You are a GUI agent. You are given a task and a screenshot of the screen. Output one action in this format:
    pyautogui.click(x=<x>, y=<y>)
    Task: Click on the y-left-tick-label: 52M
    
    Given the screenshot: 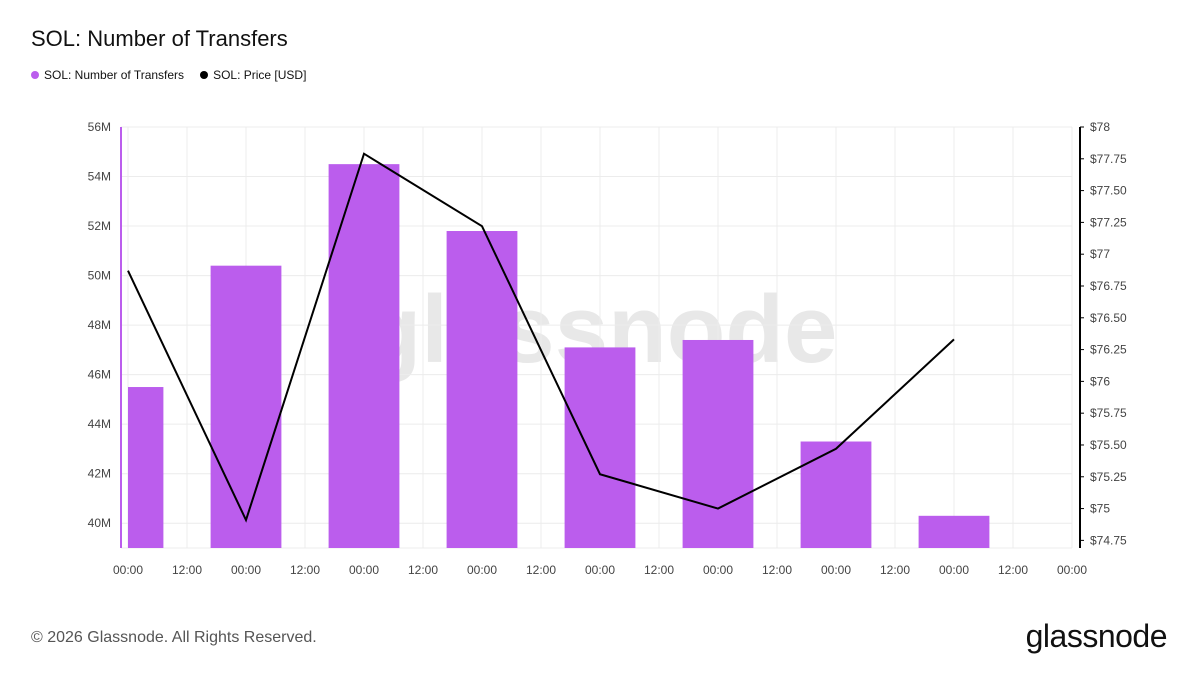 What is the action you would take?
    pyautogui.click(x=99, y=226)
    